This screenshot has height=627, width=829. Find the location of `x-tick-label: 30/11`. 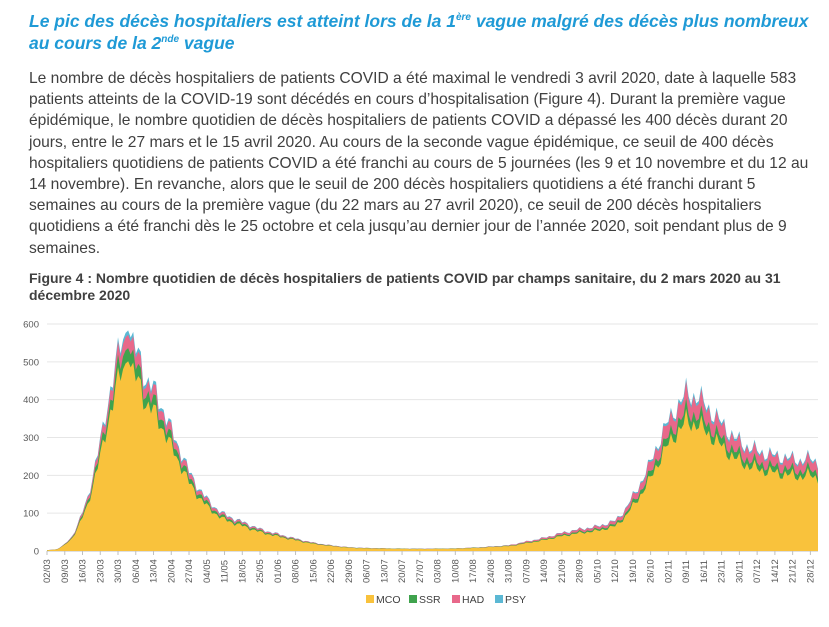

x-tick-label: 30/11 is located at coordinates (739, 571).